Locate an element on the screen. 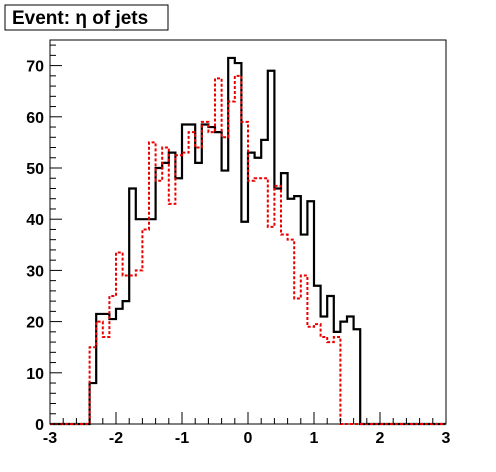 This screenshot has width=496, height=472. chart-title-box: Event: η of jets is located at coordinates (86, 17).